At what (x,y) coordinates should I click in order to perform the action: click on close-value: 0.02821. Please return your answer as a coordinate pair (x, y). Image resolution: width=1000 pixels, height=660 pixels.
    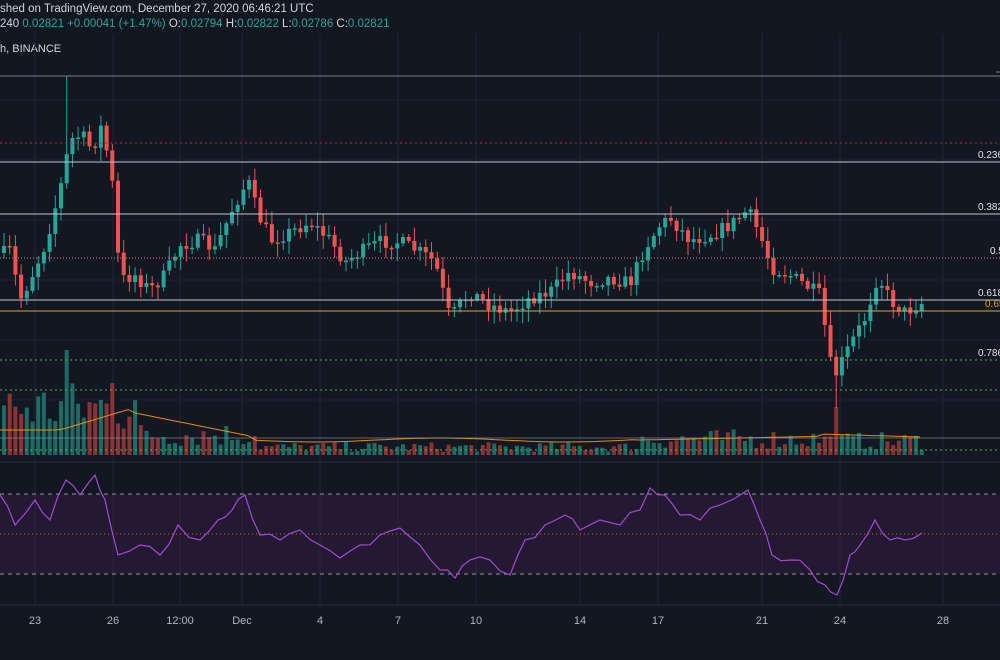
    Looking at the image, I should click on (368, 24).